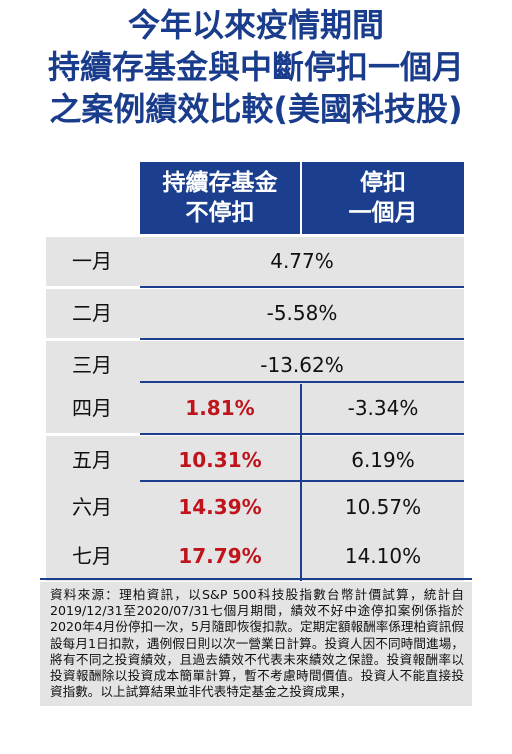 The height and width of the screenshot is (754, 512). What do you see at coordinates (255, 313) in the screenshot?
I see `table-row-feb: 二月 -5.58%` at bounding box center [255, 313].